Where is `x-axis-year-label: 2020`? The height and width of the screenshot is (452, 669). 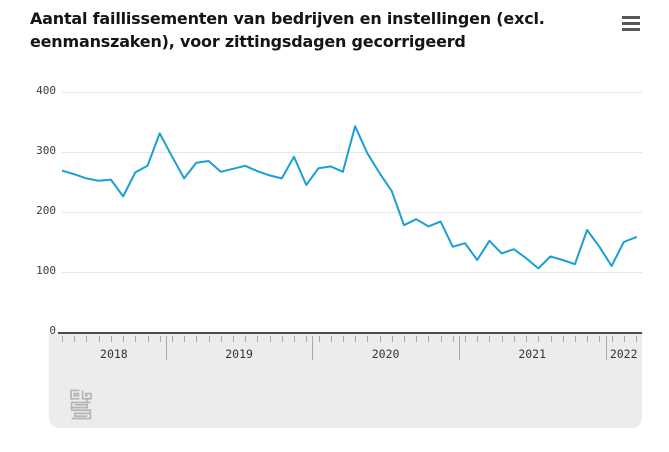
x-axis-year-label: 2020 is located at coordinates (385, 354).